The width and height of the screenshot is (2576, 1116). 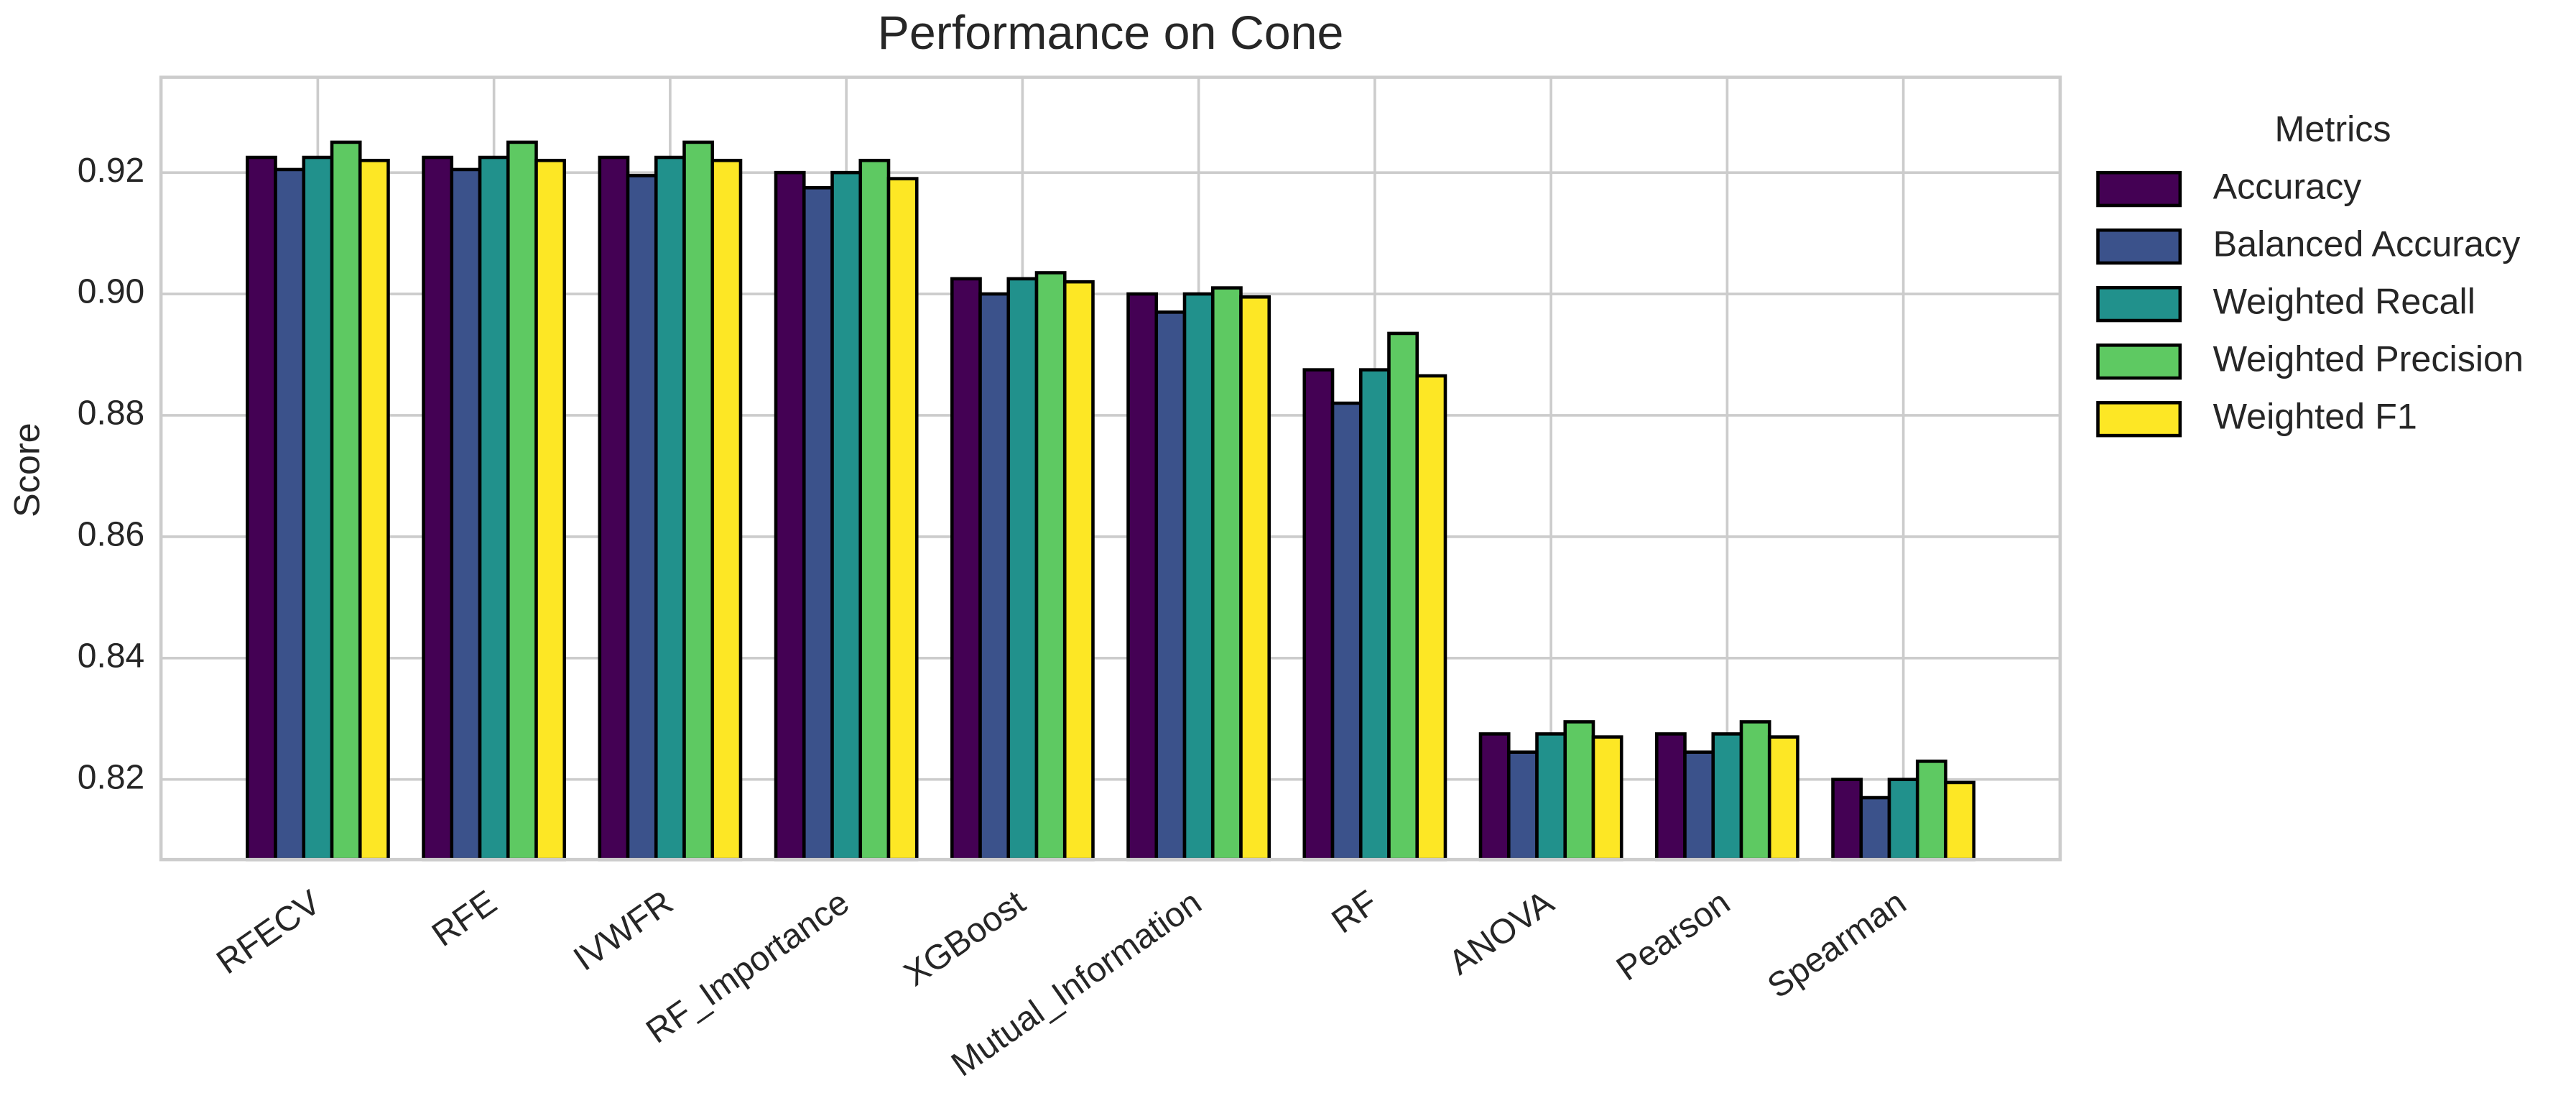 I want to click on x-tick-label: RFE, so click(x=464, y=918).